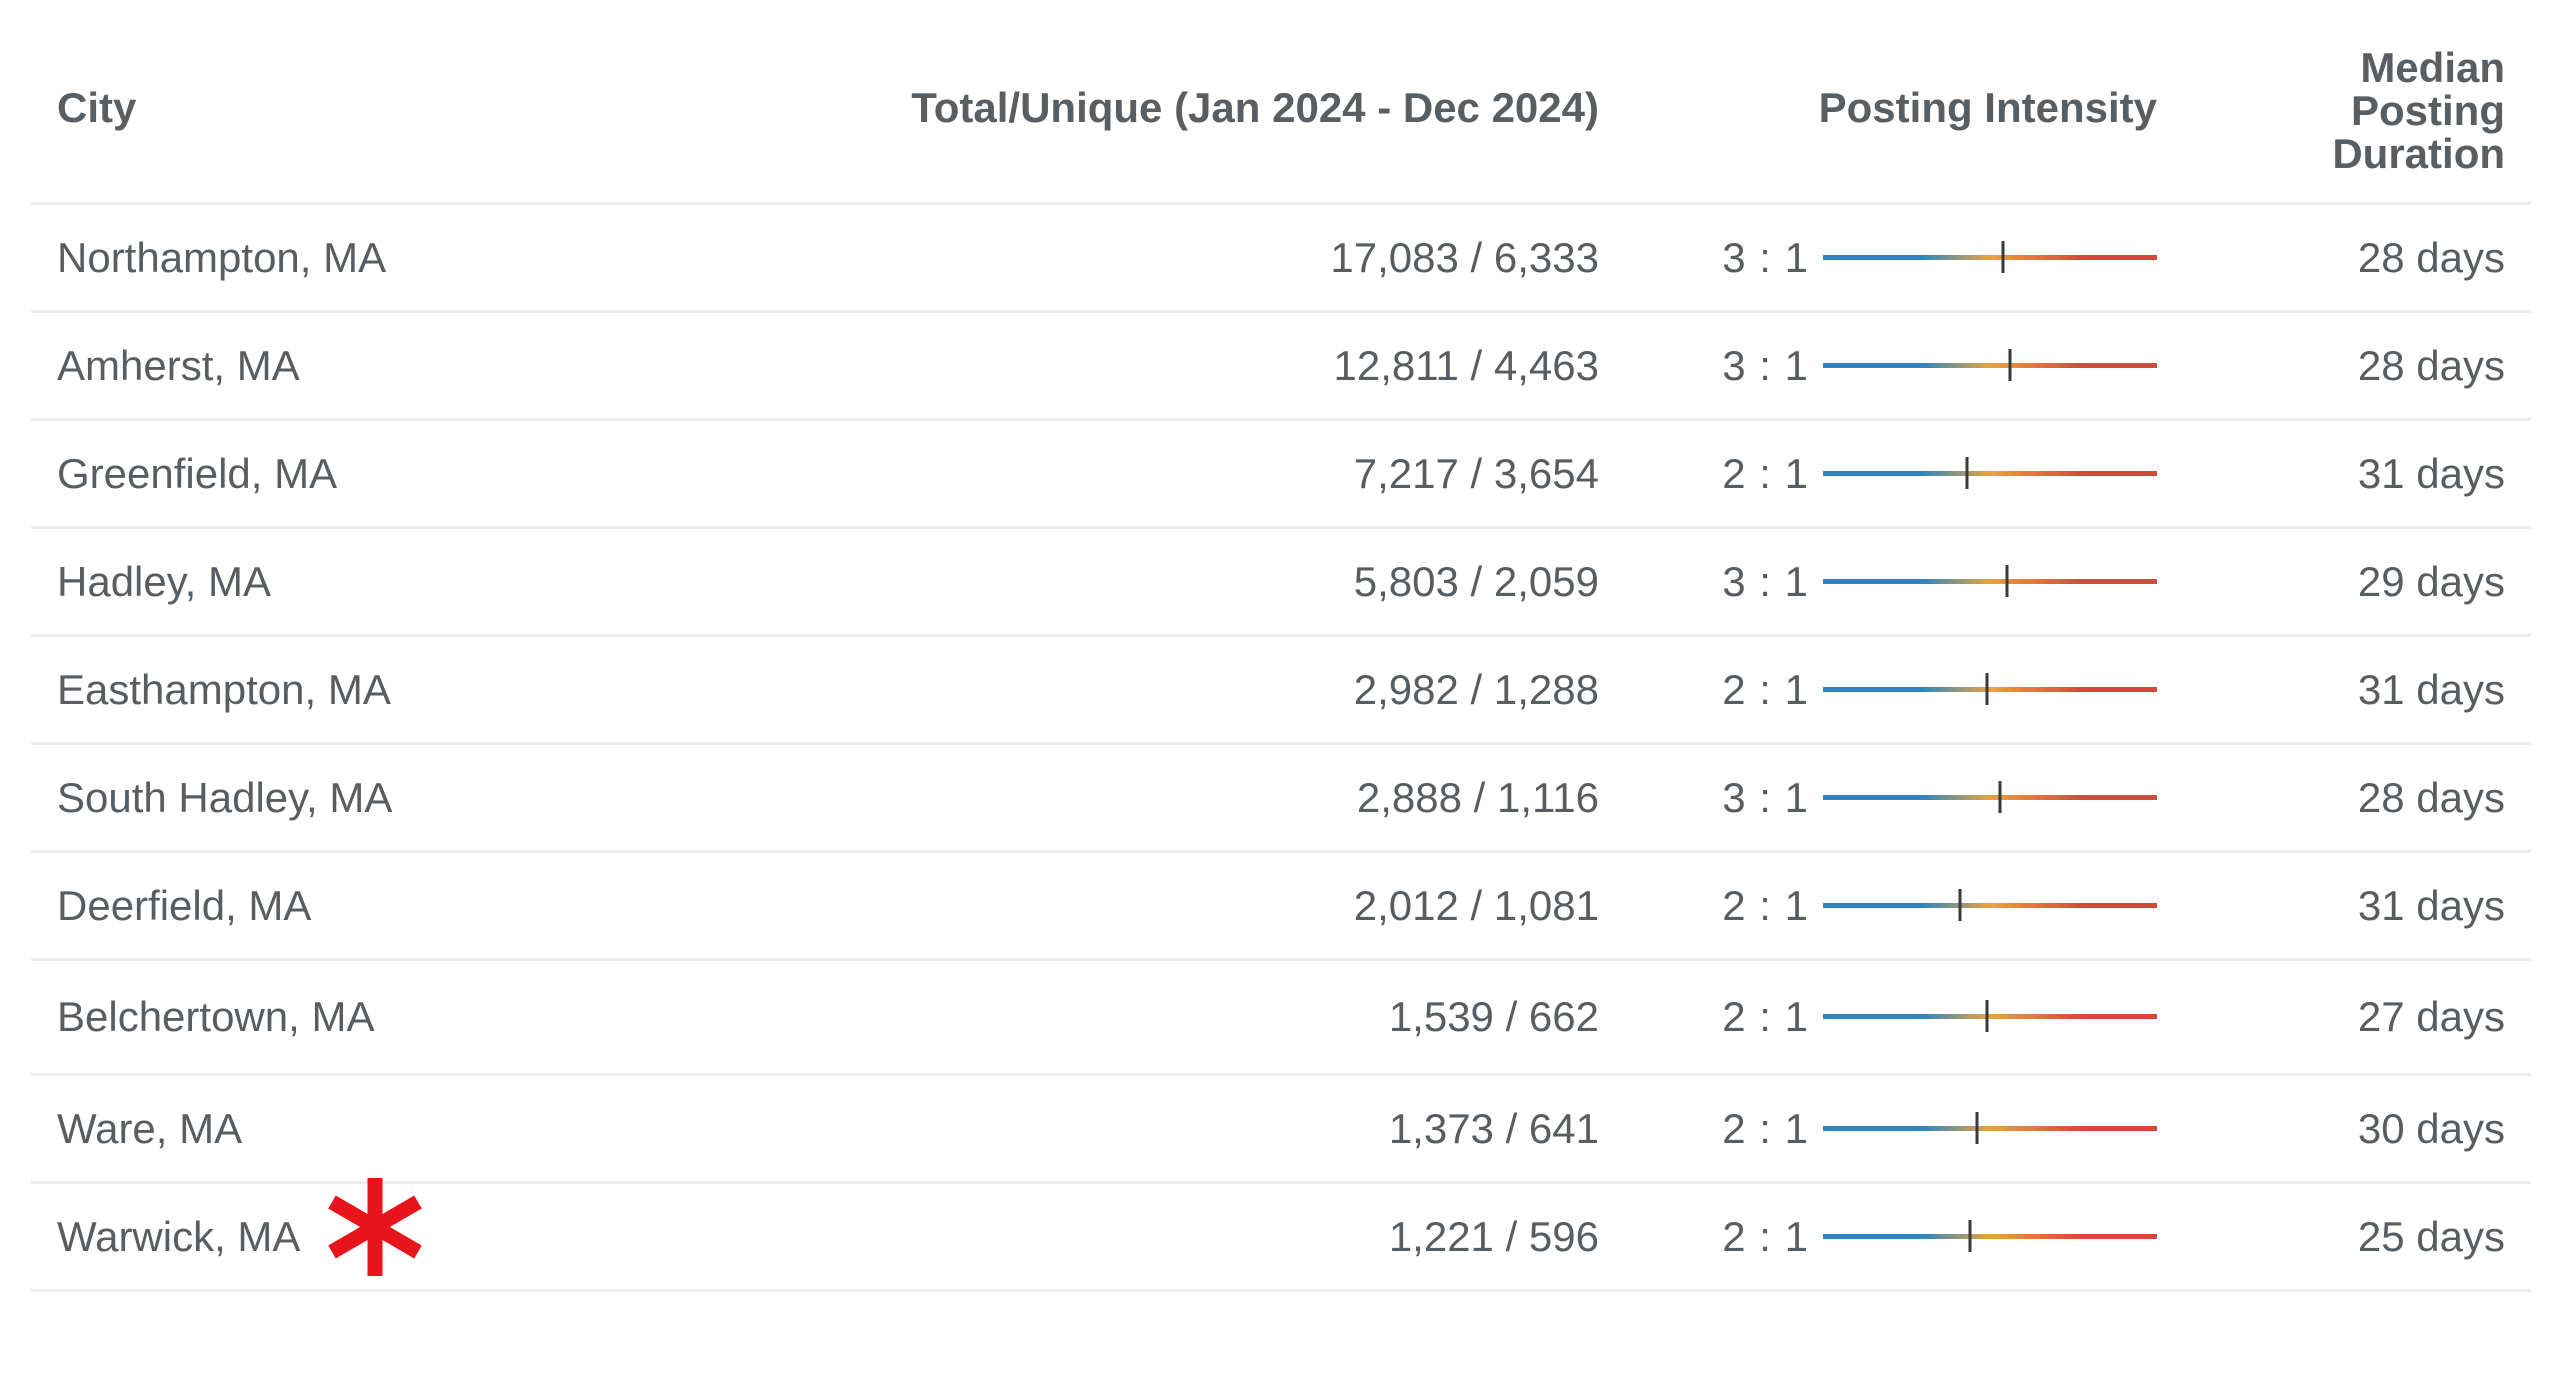 This screenshot has height=1392, width=2557. What do you see at coordinates (1255, 107) in the screenshot?
I see `header-total-unique: Total/Unique (Jan 2024 - Dec 2024)` at bounding box center [1255, 107].